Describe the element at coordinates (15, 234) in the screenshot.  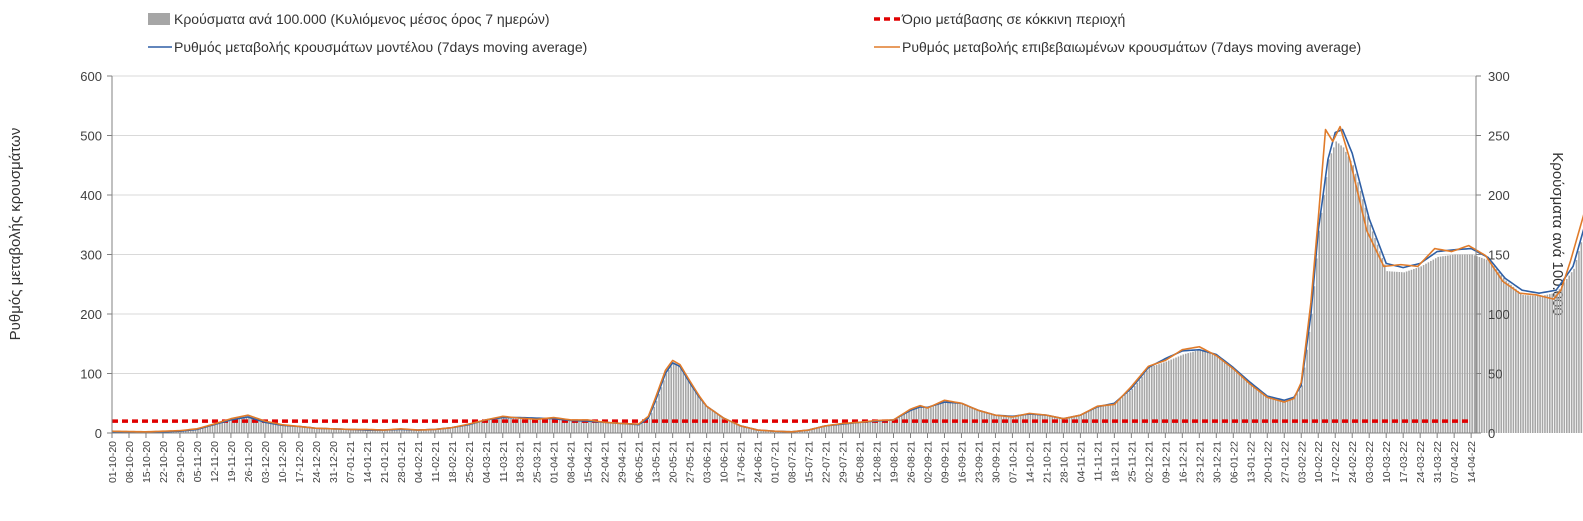
I see `y-axis-left-title: Ρυθμός μεταβολής κρουσμάτων` at that location.